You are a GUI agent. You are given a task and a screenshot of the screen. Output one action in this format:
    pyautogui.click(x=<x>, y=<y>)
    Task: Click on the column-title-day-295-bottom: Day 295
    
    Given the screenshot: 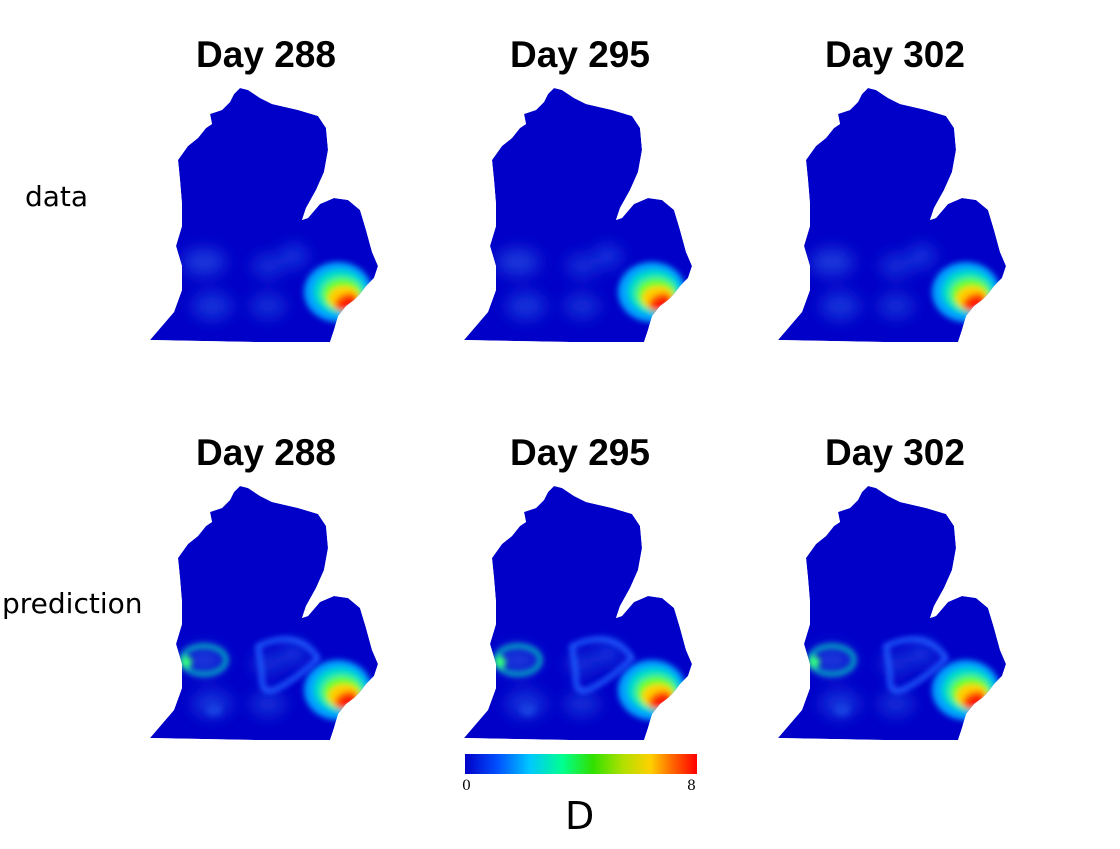 What is the action you would take?
    pyautogui.click(x=580, y=452)
    